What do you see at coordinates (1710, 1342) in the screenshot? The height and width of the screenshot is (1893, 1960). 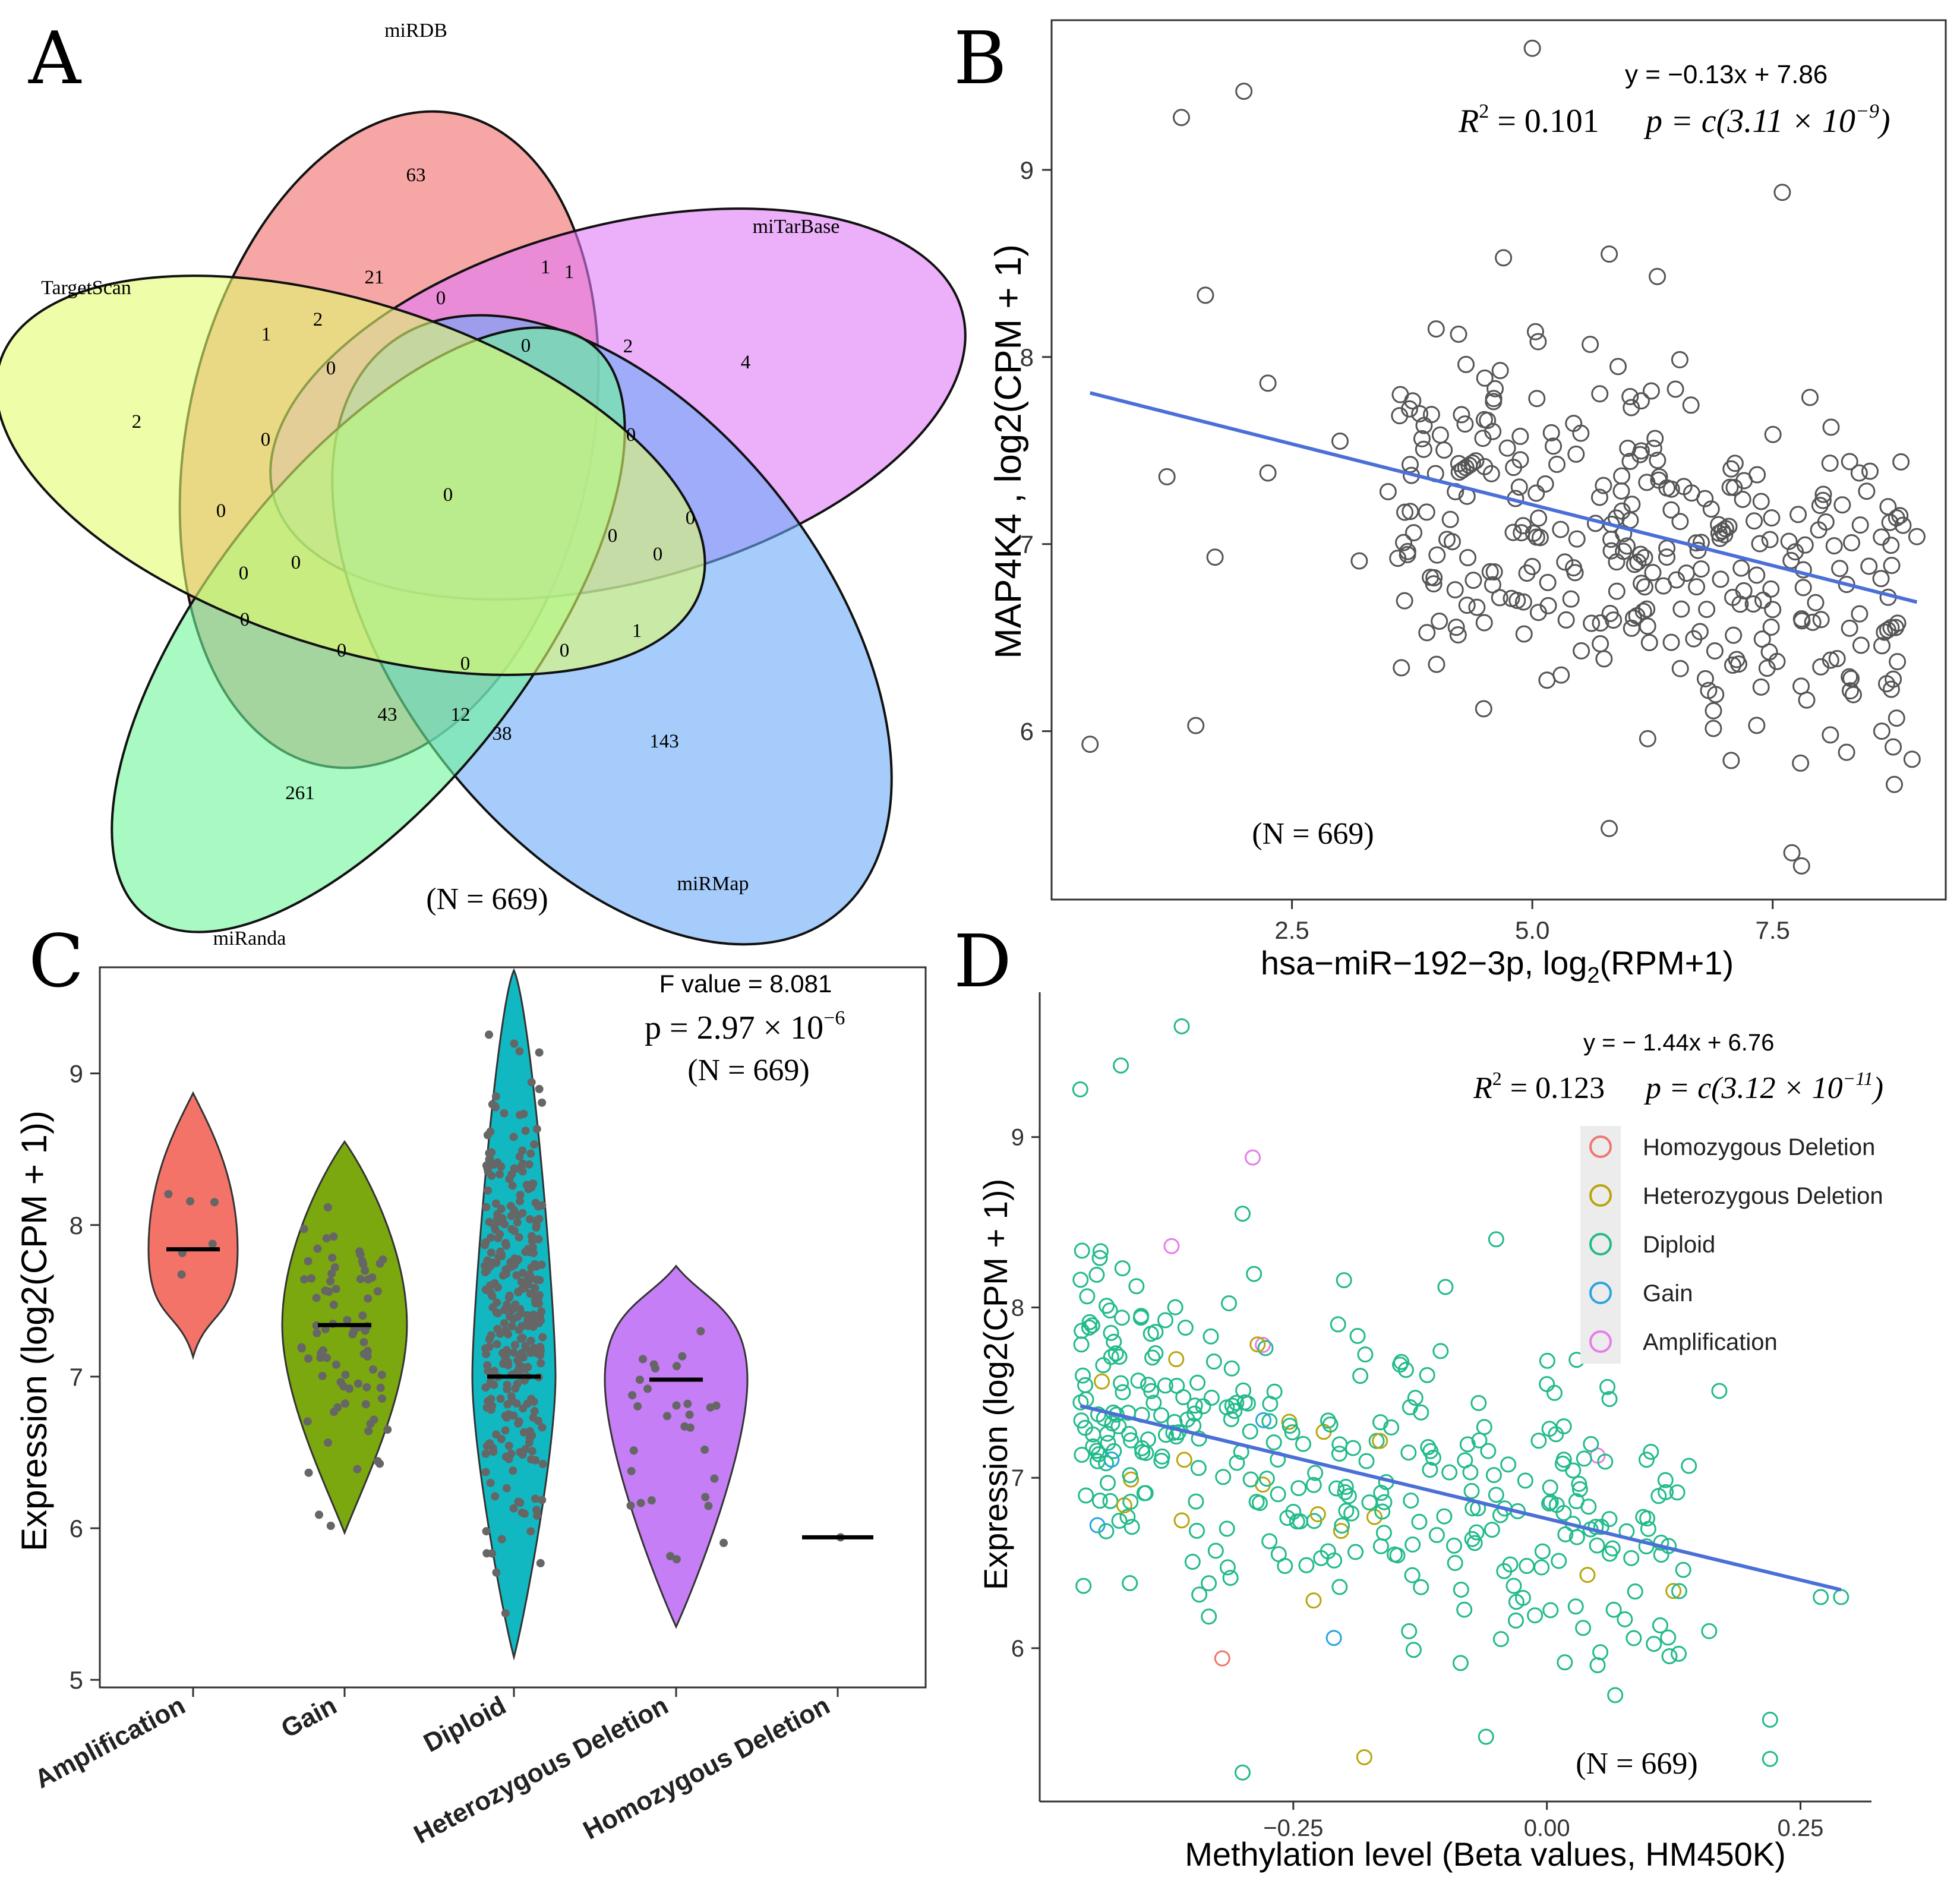 I see `plot-d-legend-label: Amplification` at bounding box center [1710, 1342].